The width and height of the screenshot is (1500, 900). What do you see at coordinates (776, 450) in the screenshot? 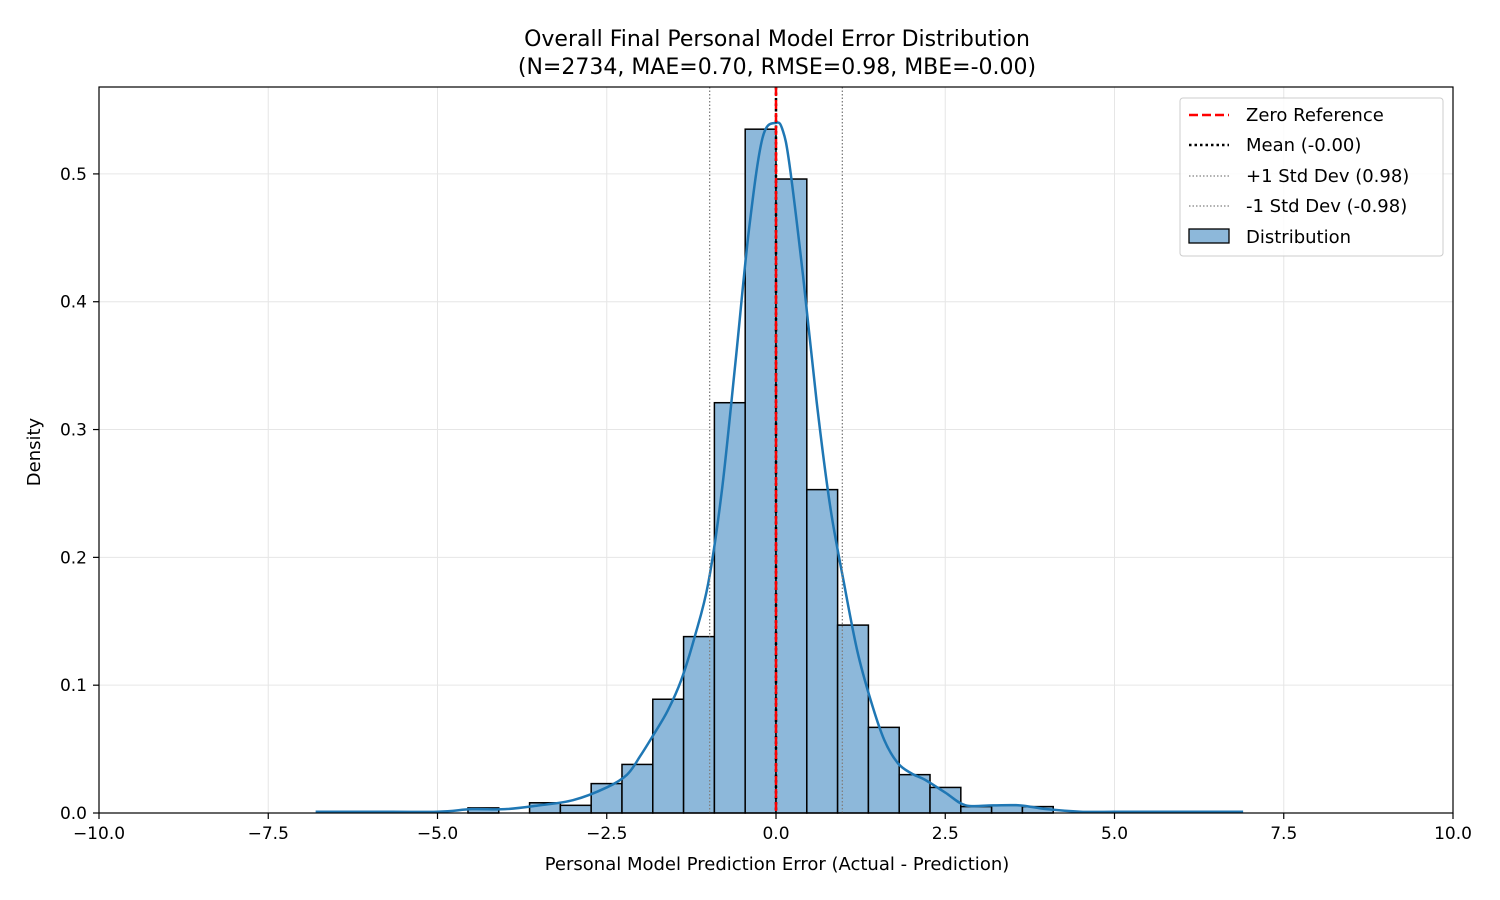
I see `reference-lines` at bounding box center [776, 450].